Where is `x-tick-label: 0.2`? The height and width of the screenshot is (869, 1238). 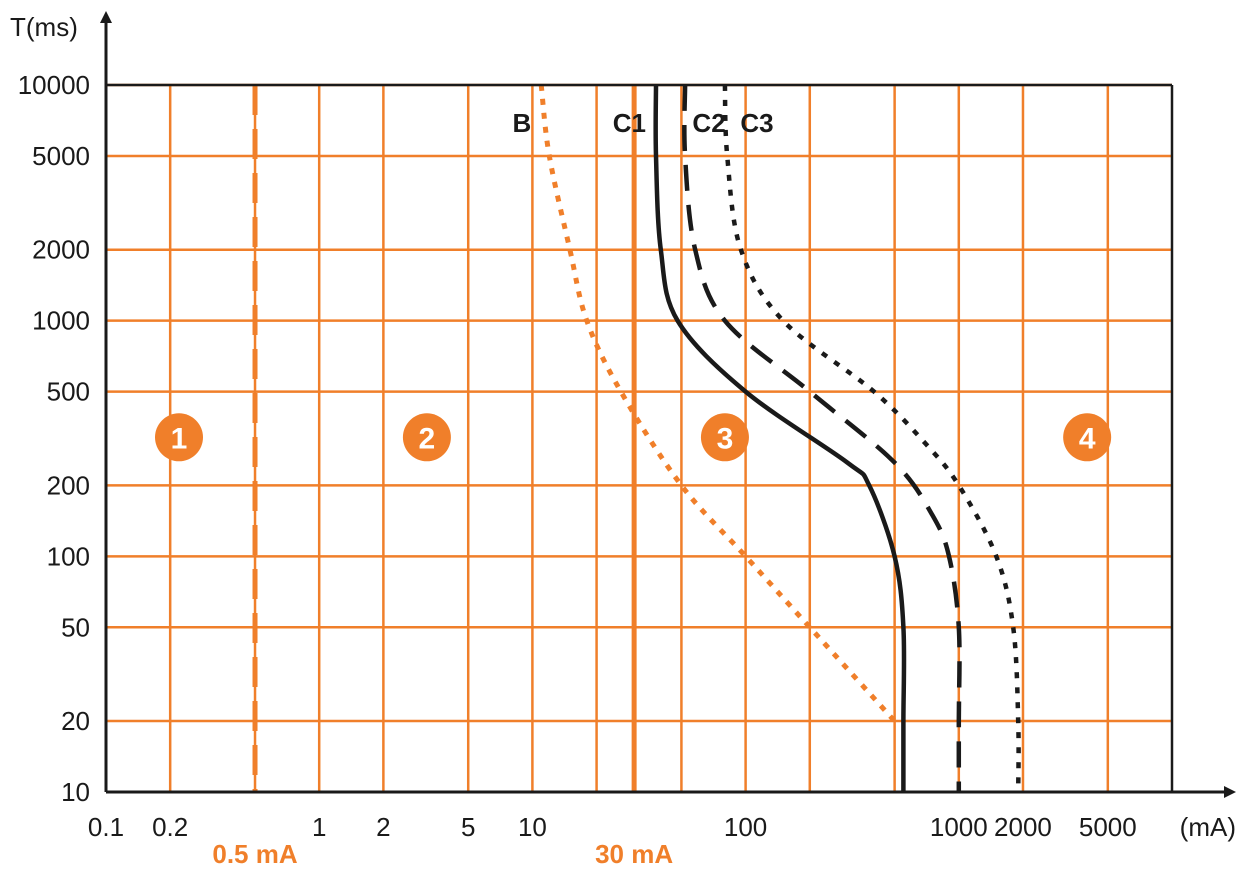 x-tick-label: 0.2 is located at coordinates (170, 827).